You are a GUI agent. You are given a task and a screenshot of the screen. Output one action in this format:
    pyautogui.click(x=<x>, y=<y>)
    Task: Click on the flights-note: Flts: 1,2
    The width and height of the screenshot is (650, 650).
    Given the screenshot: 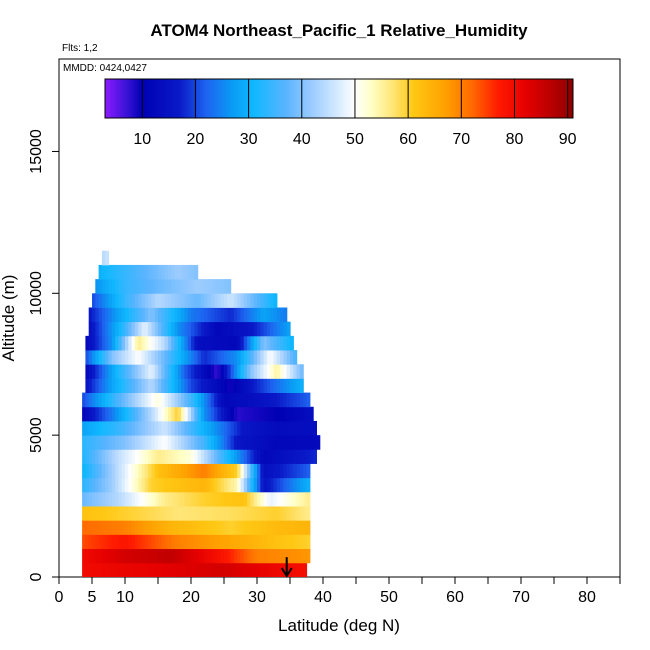 What is the action you would take?
    pyautogui.click(x=80, y=48)
    